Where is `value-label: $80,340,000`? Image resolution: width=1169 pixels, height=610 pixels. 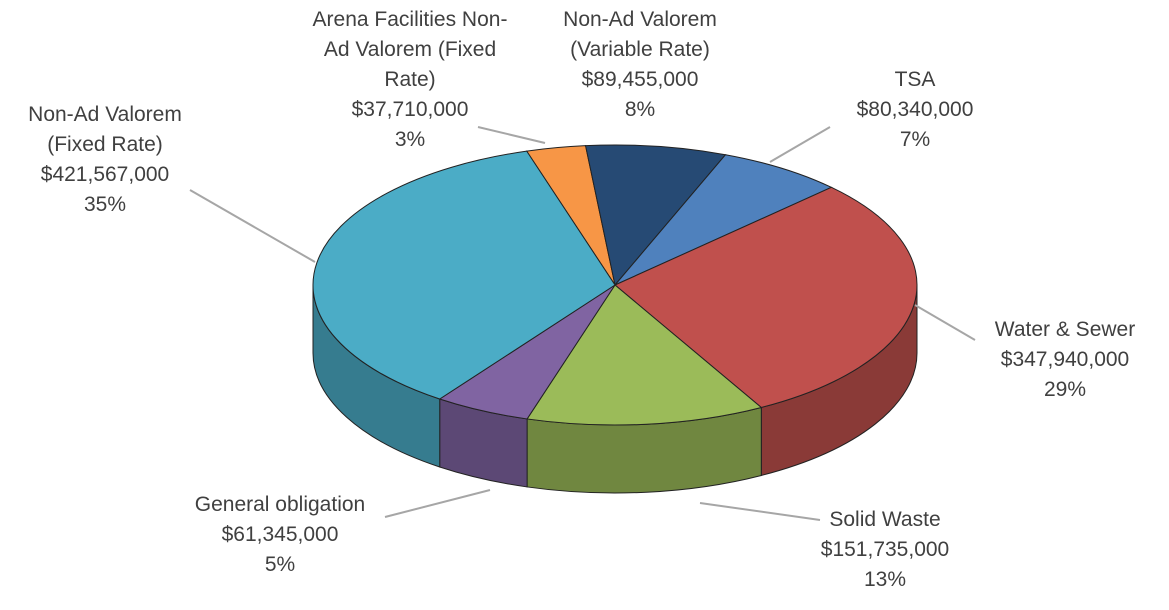 value-label: $80,340,000 is located at coordinates (915, 109).